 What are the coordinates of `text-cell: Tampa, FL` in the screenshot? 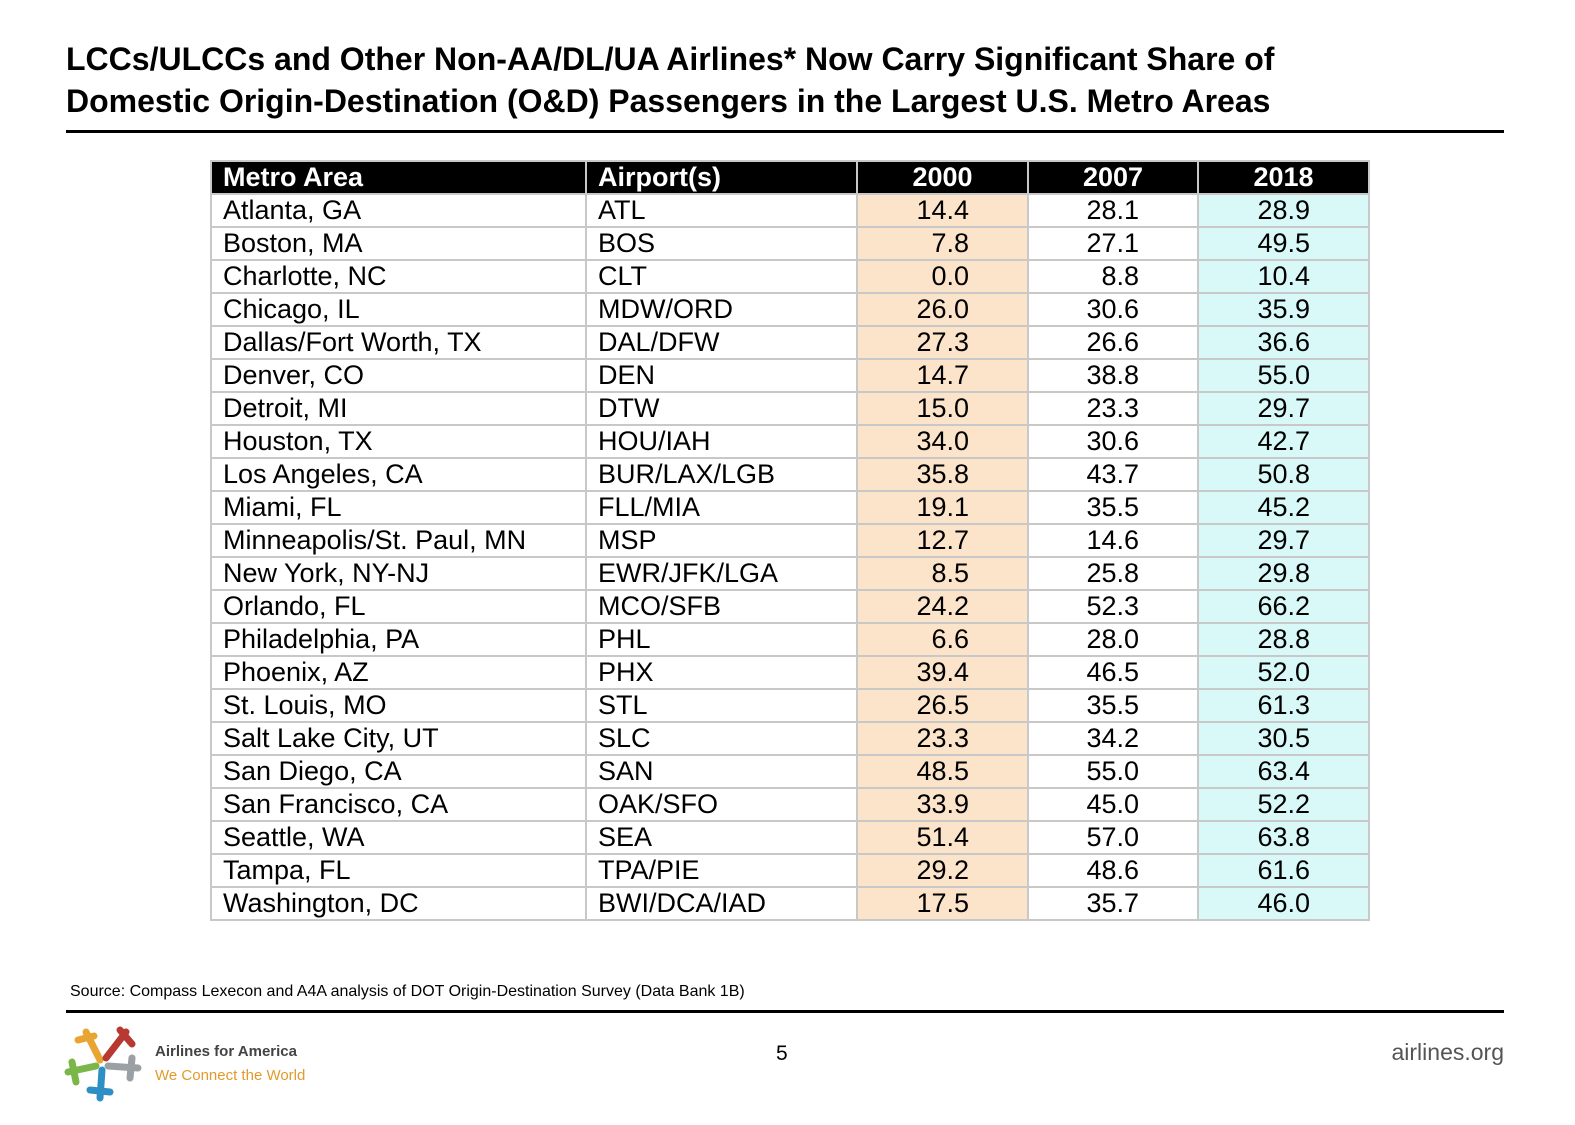 It's located at (398, 870).